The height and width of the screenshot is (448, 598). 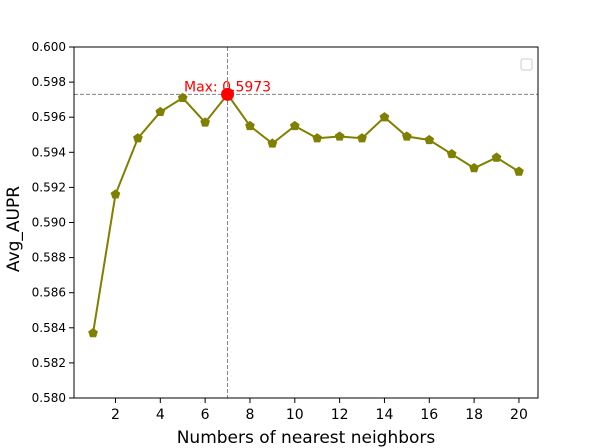 What do you see at coordinates (340, 415) in the screenshot?
I see `x-tick-label: 12` at bounding box center [340, 415].